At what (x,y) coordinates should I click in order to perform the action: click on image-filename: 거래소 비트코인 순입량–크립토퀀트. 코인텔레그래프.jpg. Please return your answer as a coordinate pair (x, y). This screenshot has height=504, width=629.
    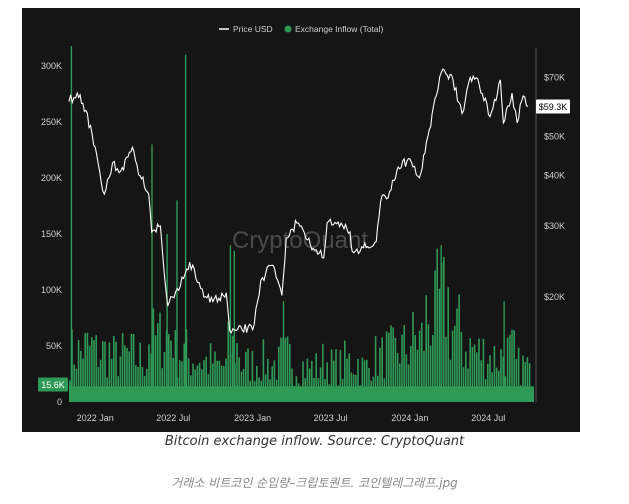
    Looking at the image, I should click on (314, 483).